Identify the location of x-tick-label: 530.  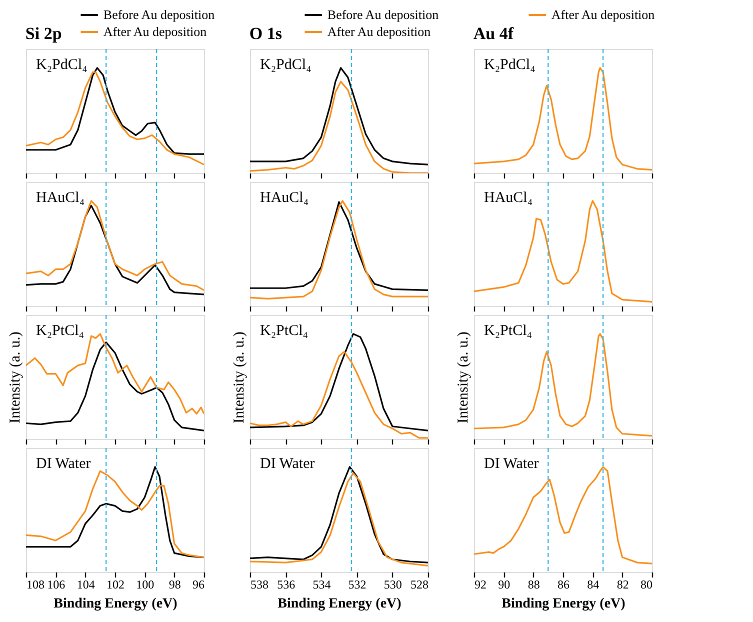
(393, 585).